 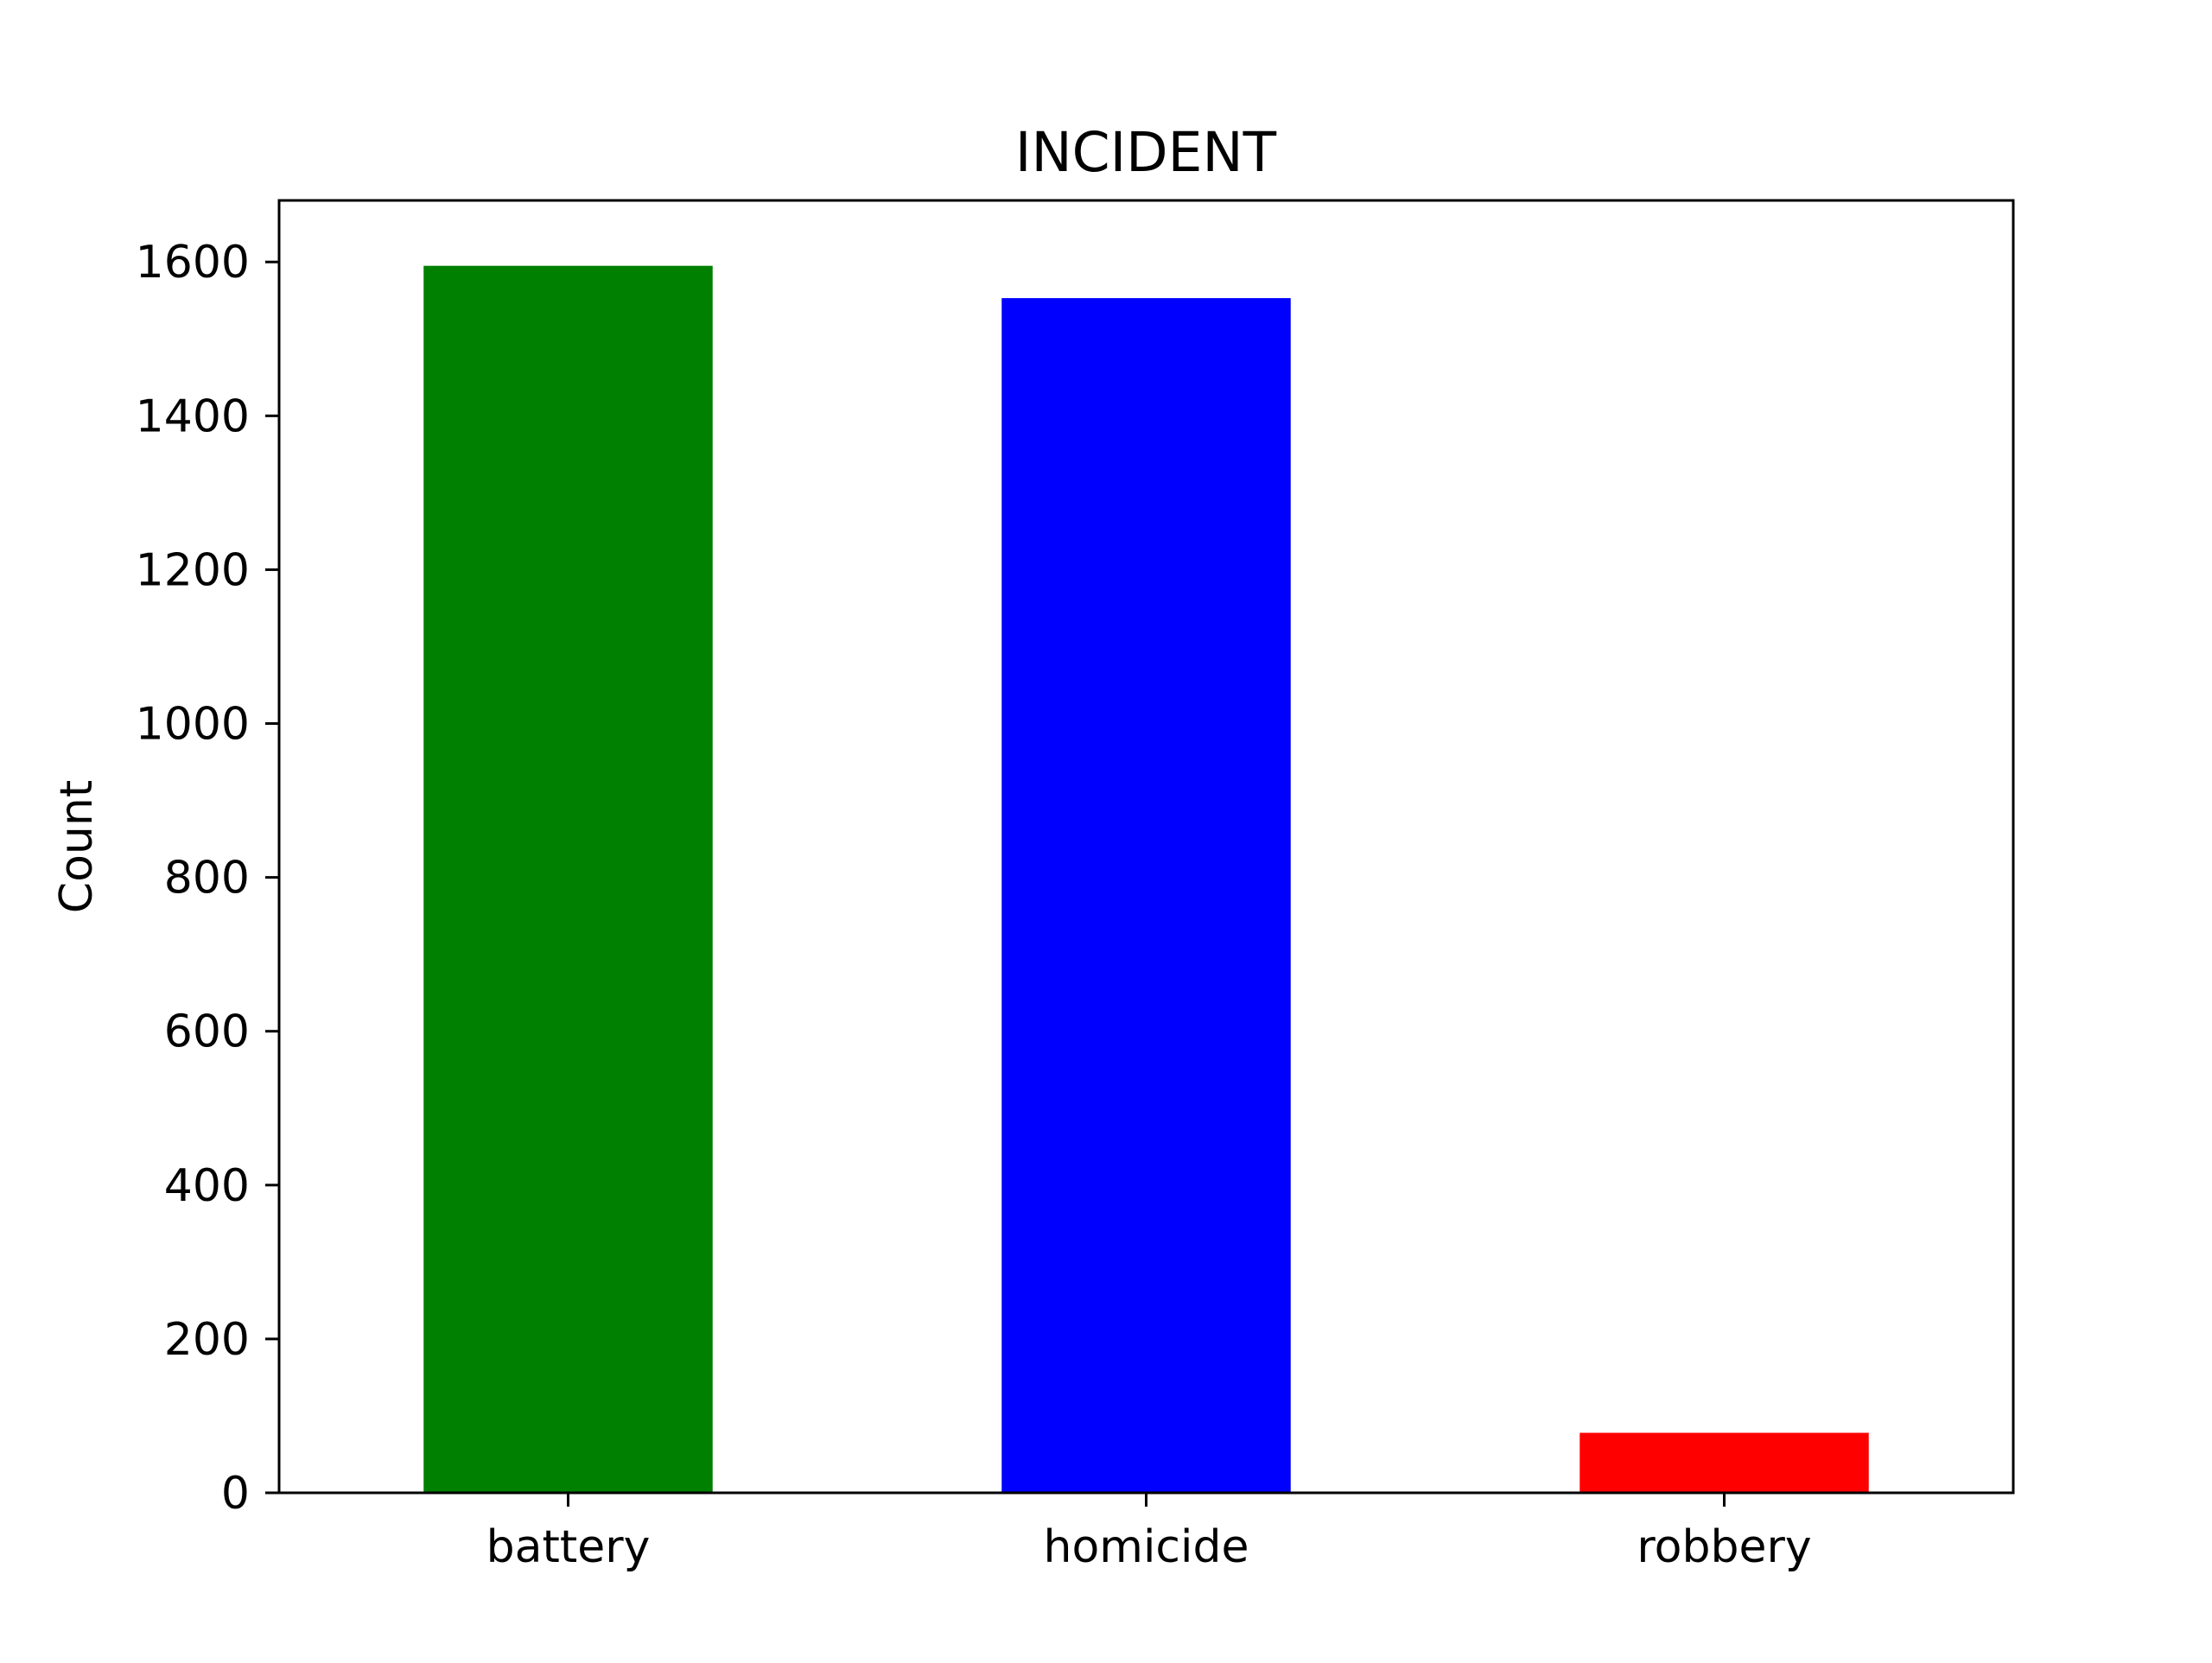 What do you see at coordinates (207, 1032) in the screenshot?
I see `y-tick-label: 600` at bounding box center [207, 1032].